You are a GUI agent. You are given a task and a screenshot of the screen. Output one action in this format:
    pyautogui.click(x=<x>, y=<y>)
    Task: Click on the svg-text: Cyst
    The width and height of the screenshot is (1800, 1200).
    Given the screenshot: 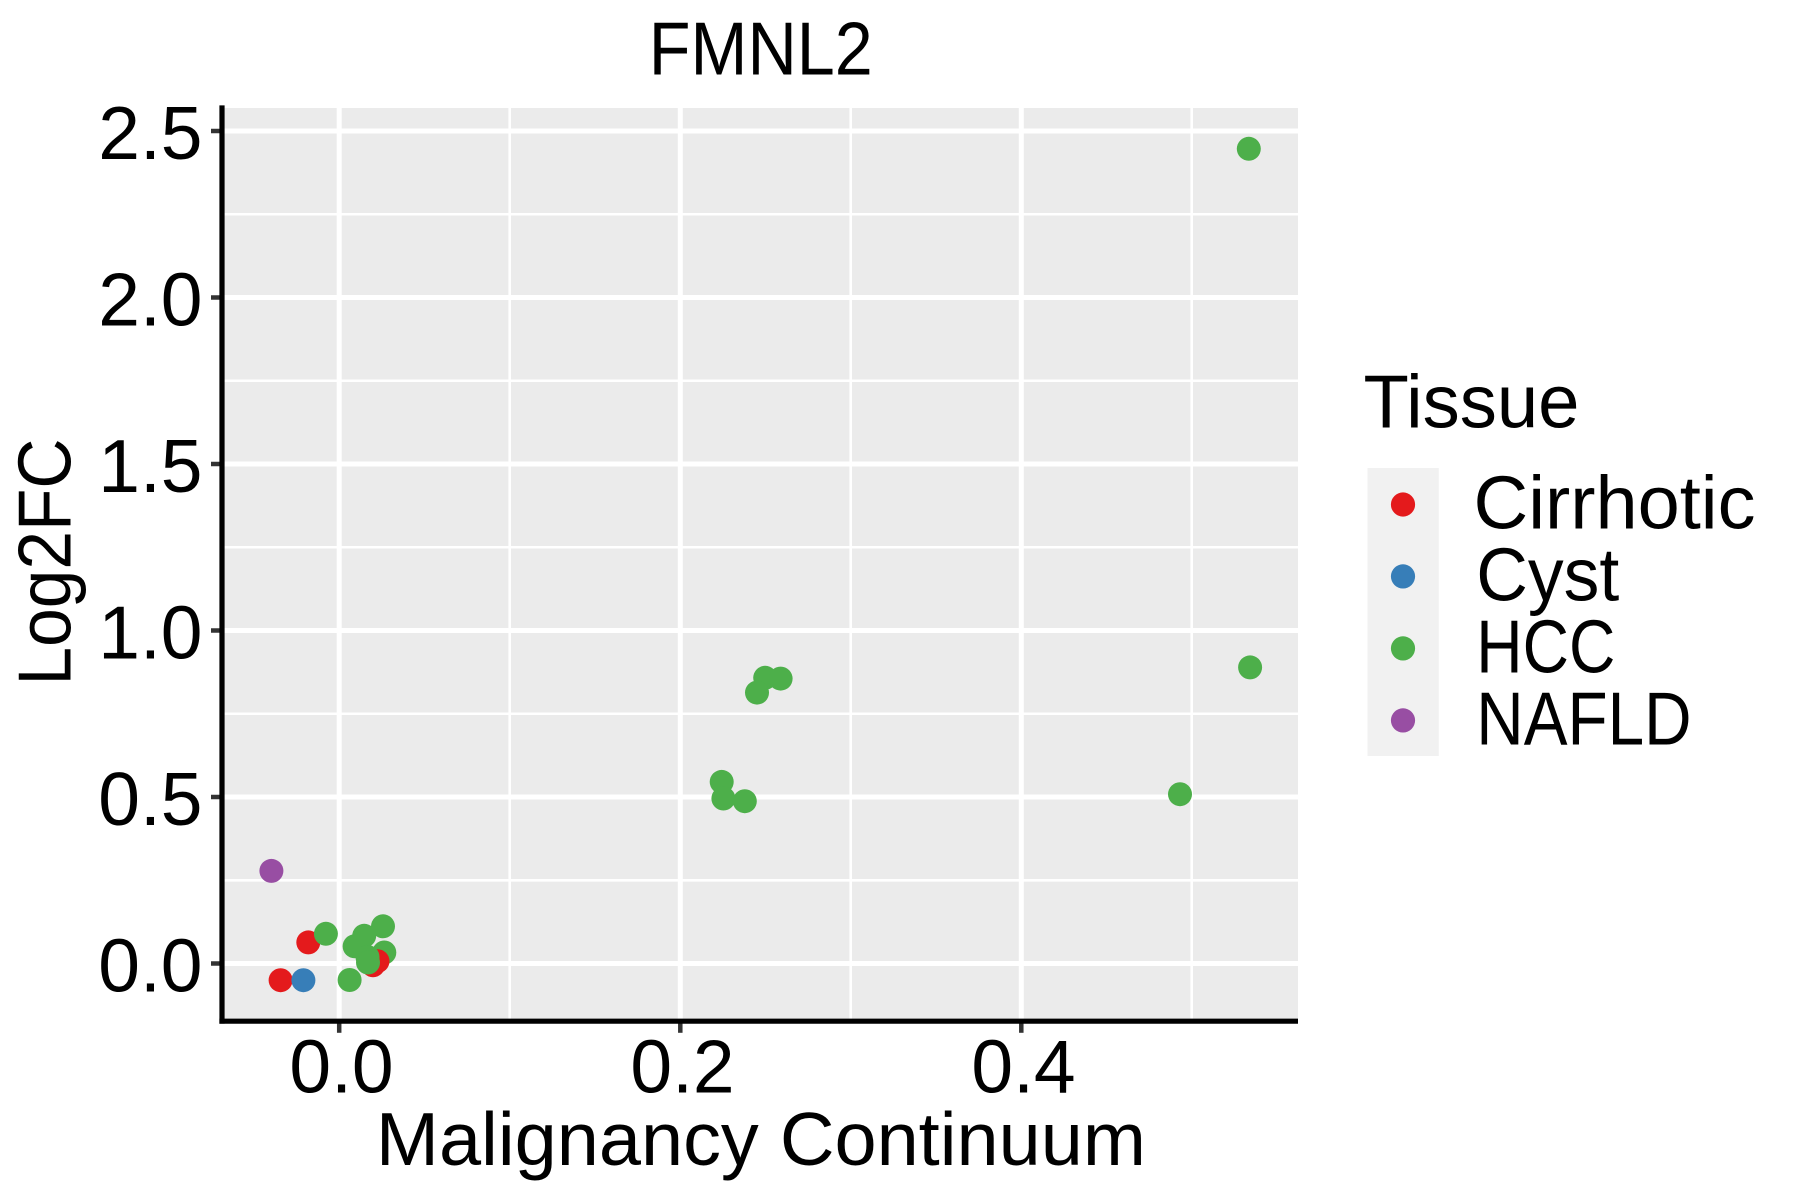 What is the action you would take?
    pyautogui.click(x=1547, y=574)
    